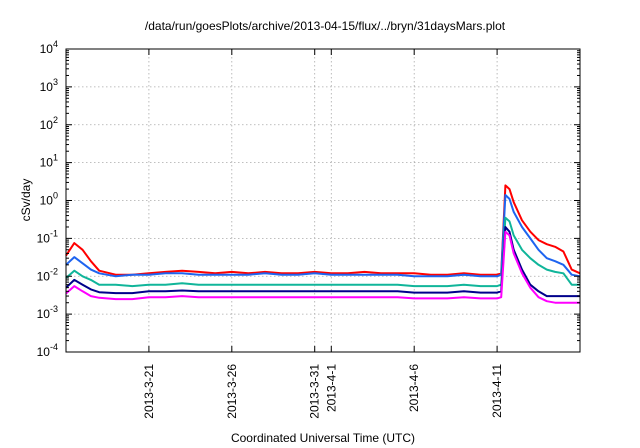 The image size is (640, 448). I want to click on x-tick-label: 2013-3-26, so click(232, 391).